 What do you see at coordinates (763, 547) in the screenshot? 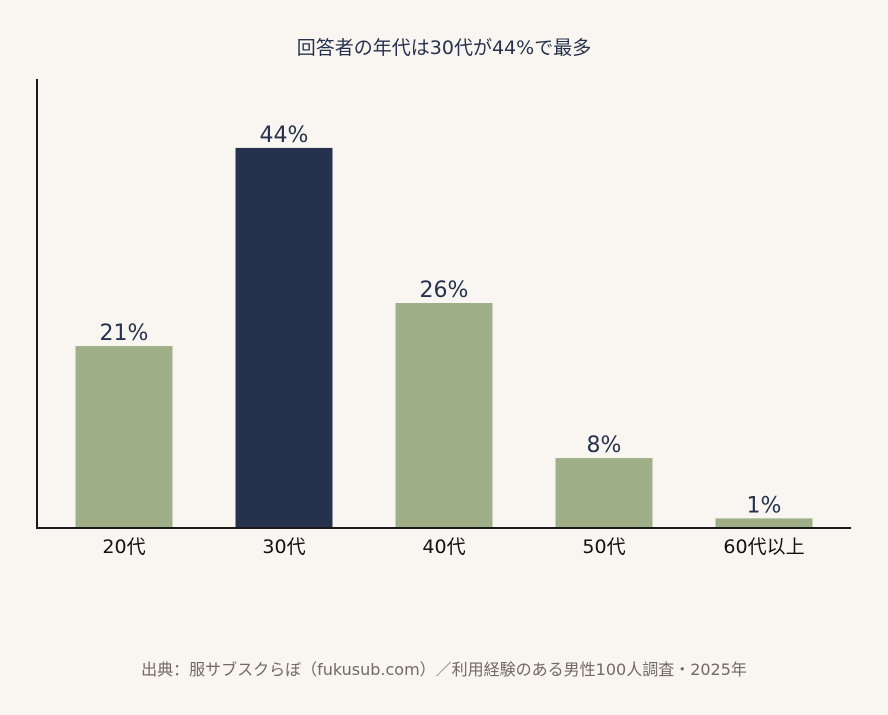
I see `x-tick-label-5: 60代以上` at bounding box center [763, 547].